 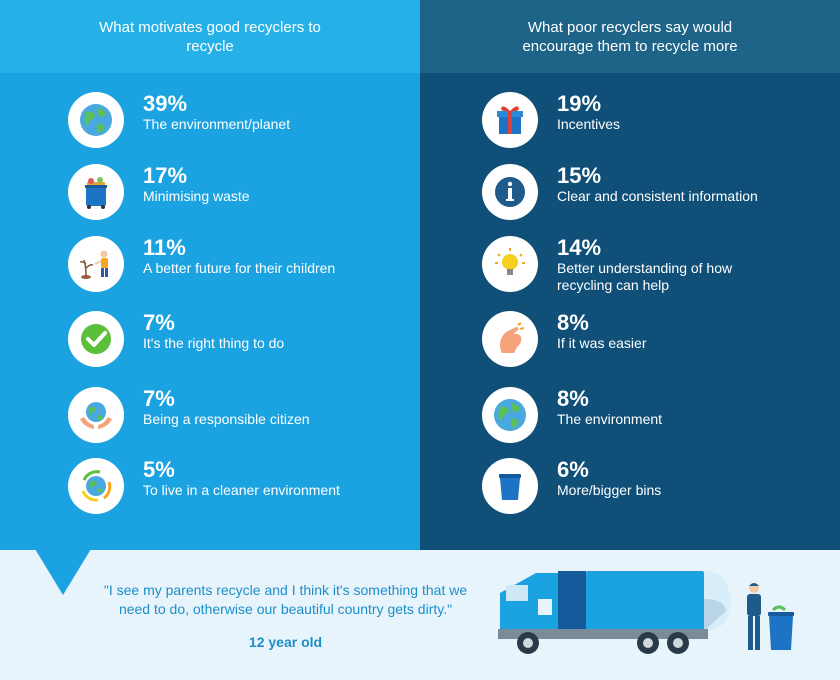 What do you see at coordinates (510, 339) in the screenshot?
I see `snap-fingers-icon` at bounding box center [510, 339].